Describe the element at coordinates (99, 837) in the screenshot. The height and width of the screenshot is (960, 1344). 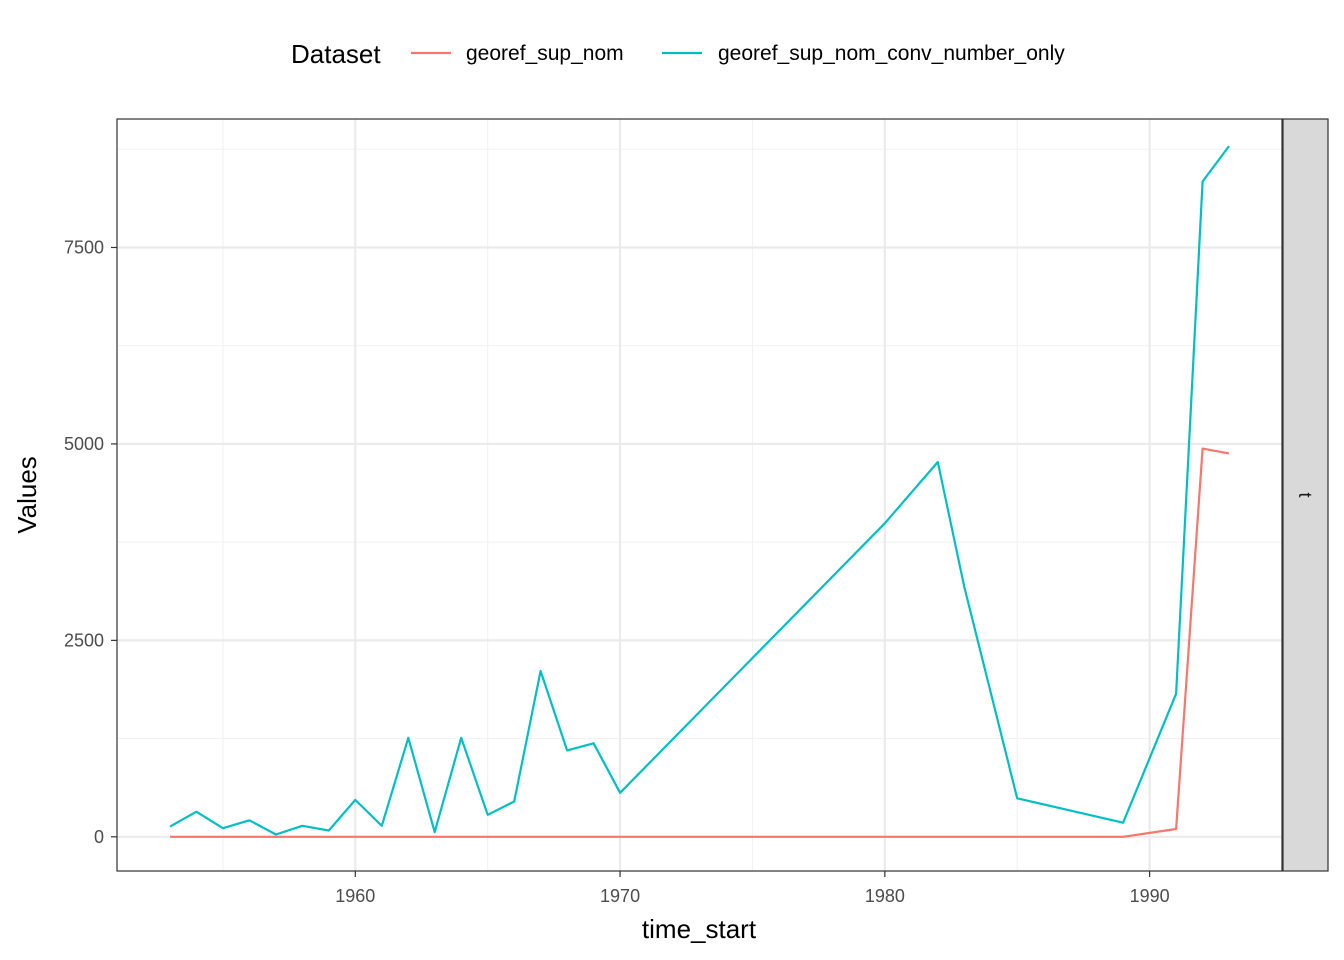
I see `y-tick-label-0: 0` at that location.